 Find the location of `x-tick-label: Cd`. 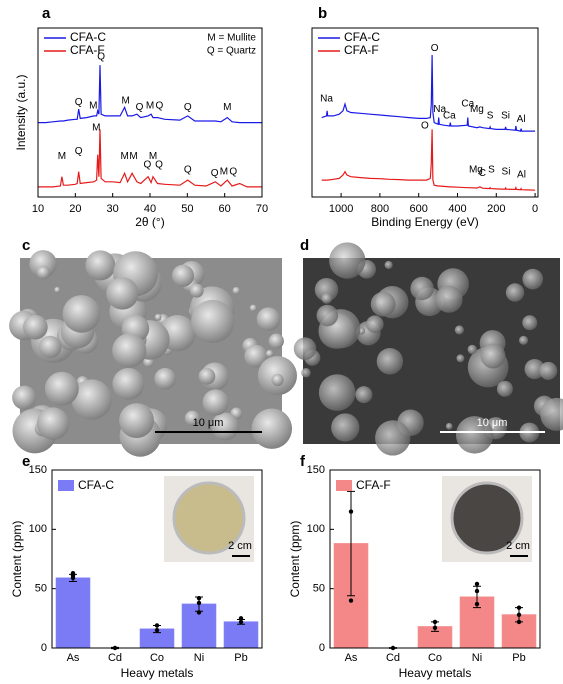

x-tick-label: Cd is located at coordinates (393, 658).